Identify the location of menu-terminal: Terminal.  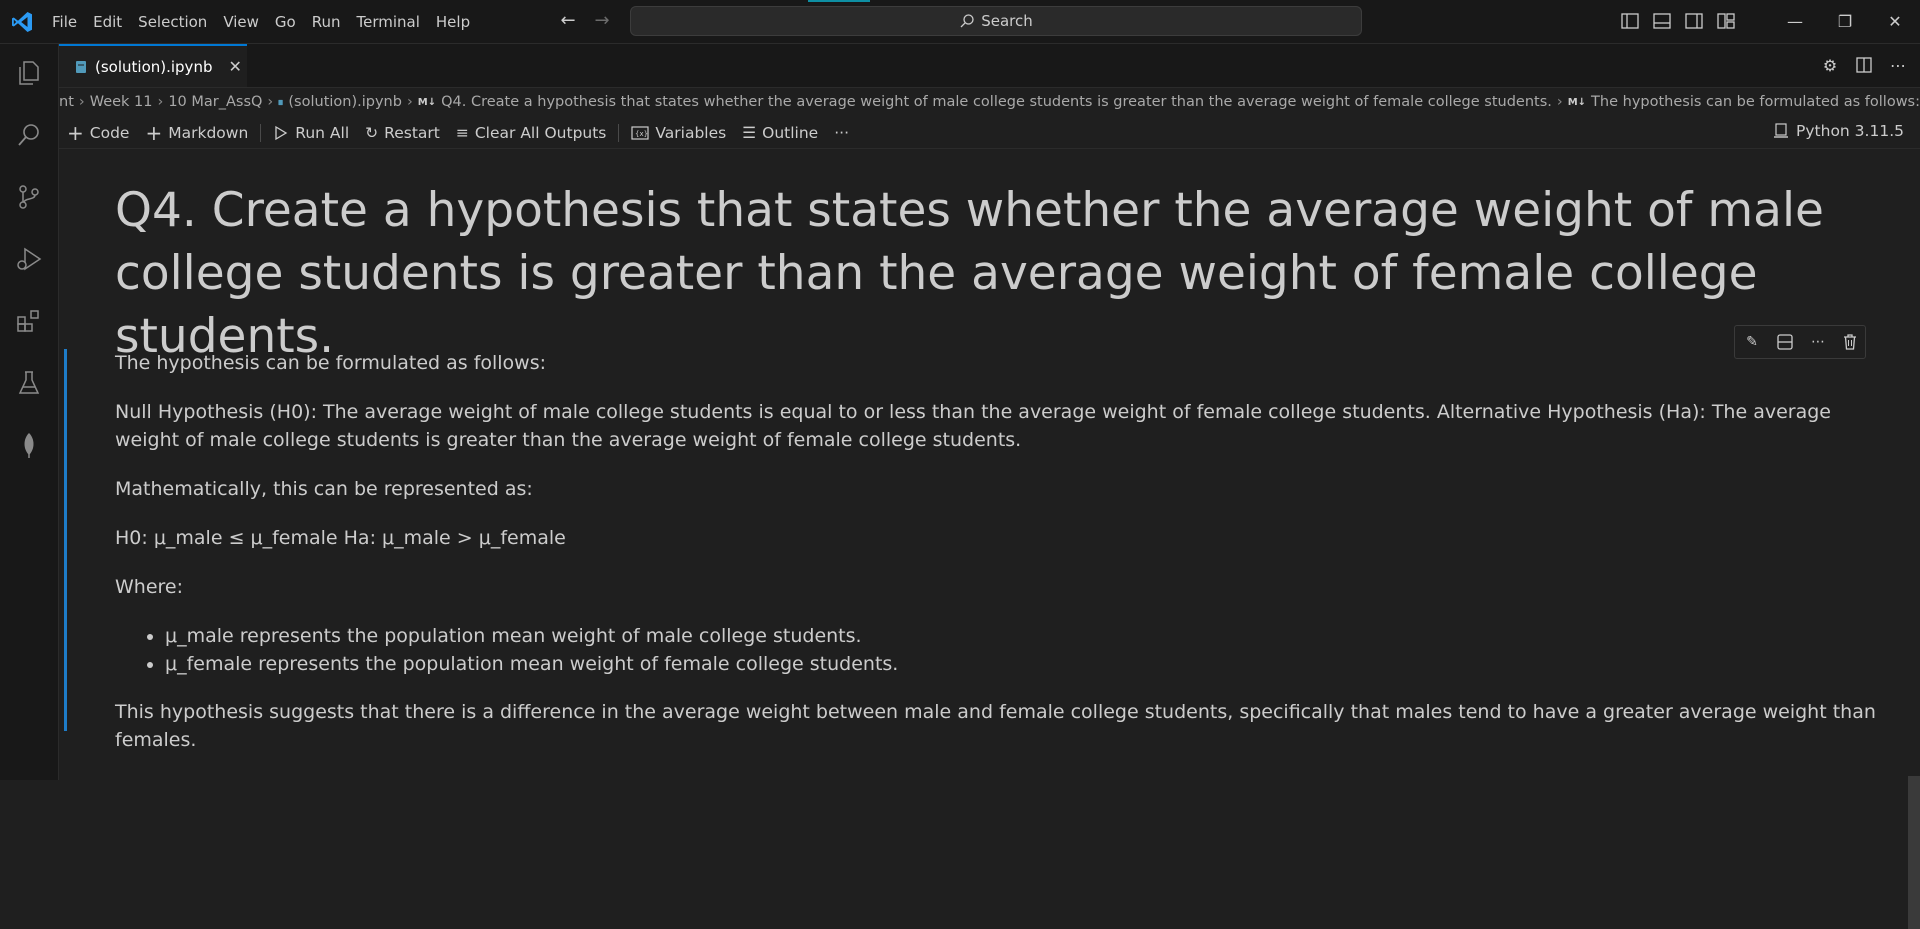
(388, 21).